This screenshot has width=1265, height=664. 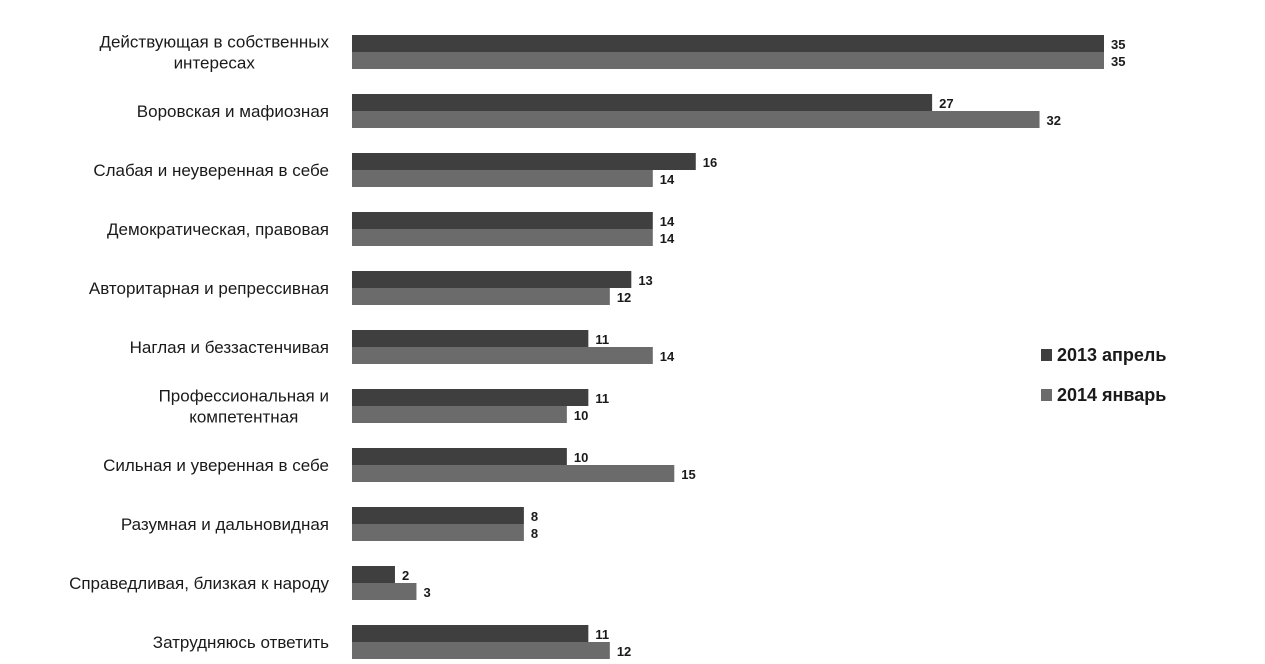 I want to click on category-label-line: Сильная и уверенная в себе, so click(x=216, y=465).